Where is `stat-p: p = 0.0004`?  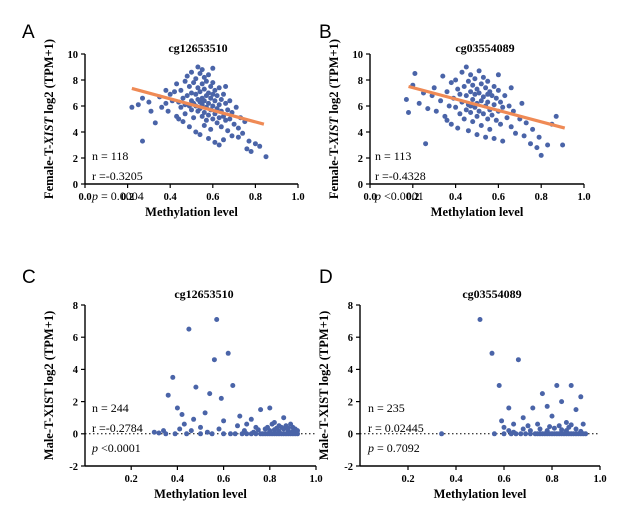
stat-p: p = 0.0004 is located at coordinates (117, 196).